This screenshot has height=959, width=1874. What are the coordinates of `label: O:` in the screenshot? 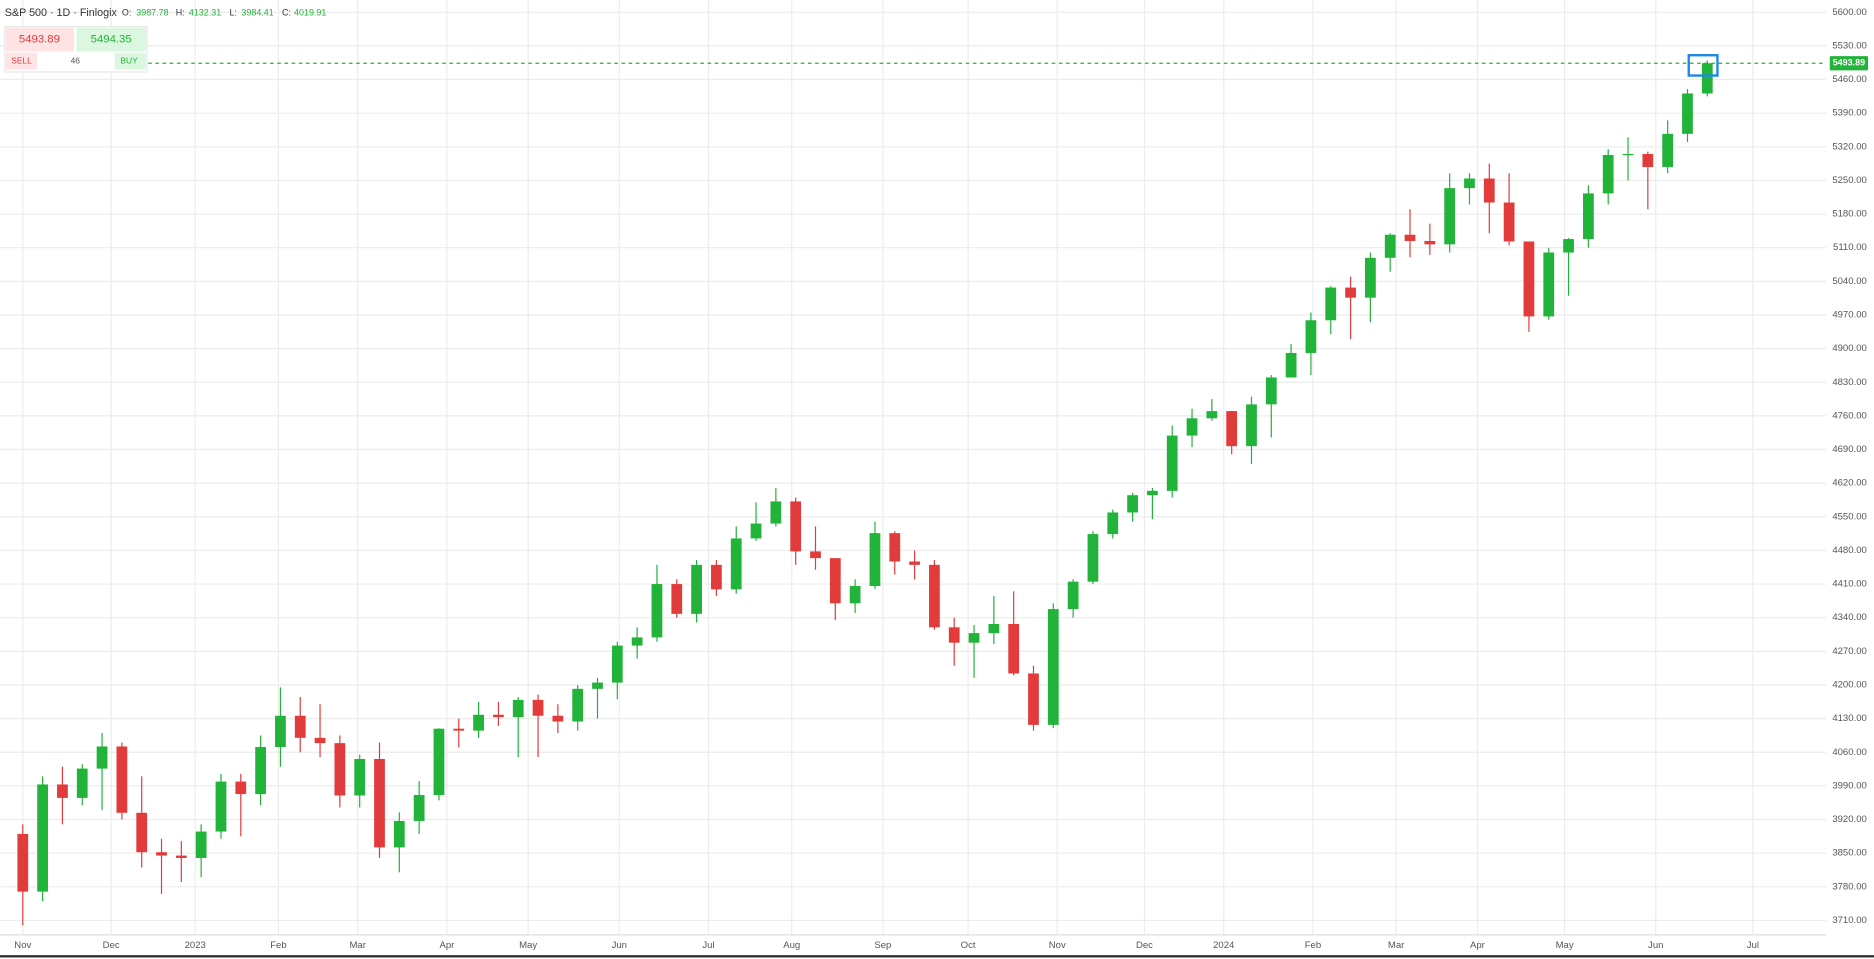 It's located at (126, 13).